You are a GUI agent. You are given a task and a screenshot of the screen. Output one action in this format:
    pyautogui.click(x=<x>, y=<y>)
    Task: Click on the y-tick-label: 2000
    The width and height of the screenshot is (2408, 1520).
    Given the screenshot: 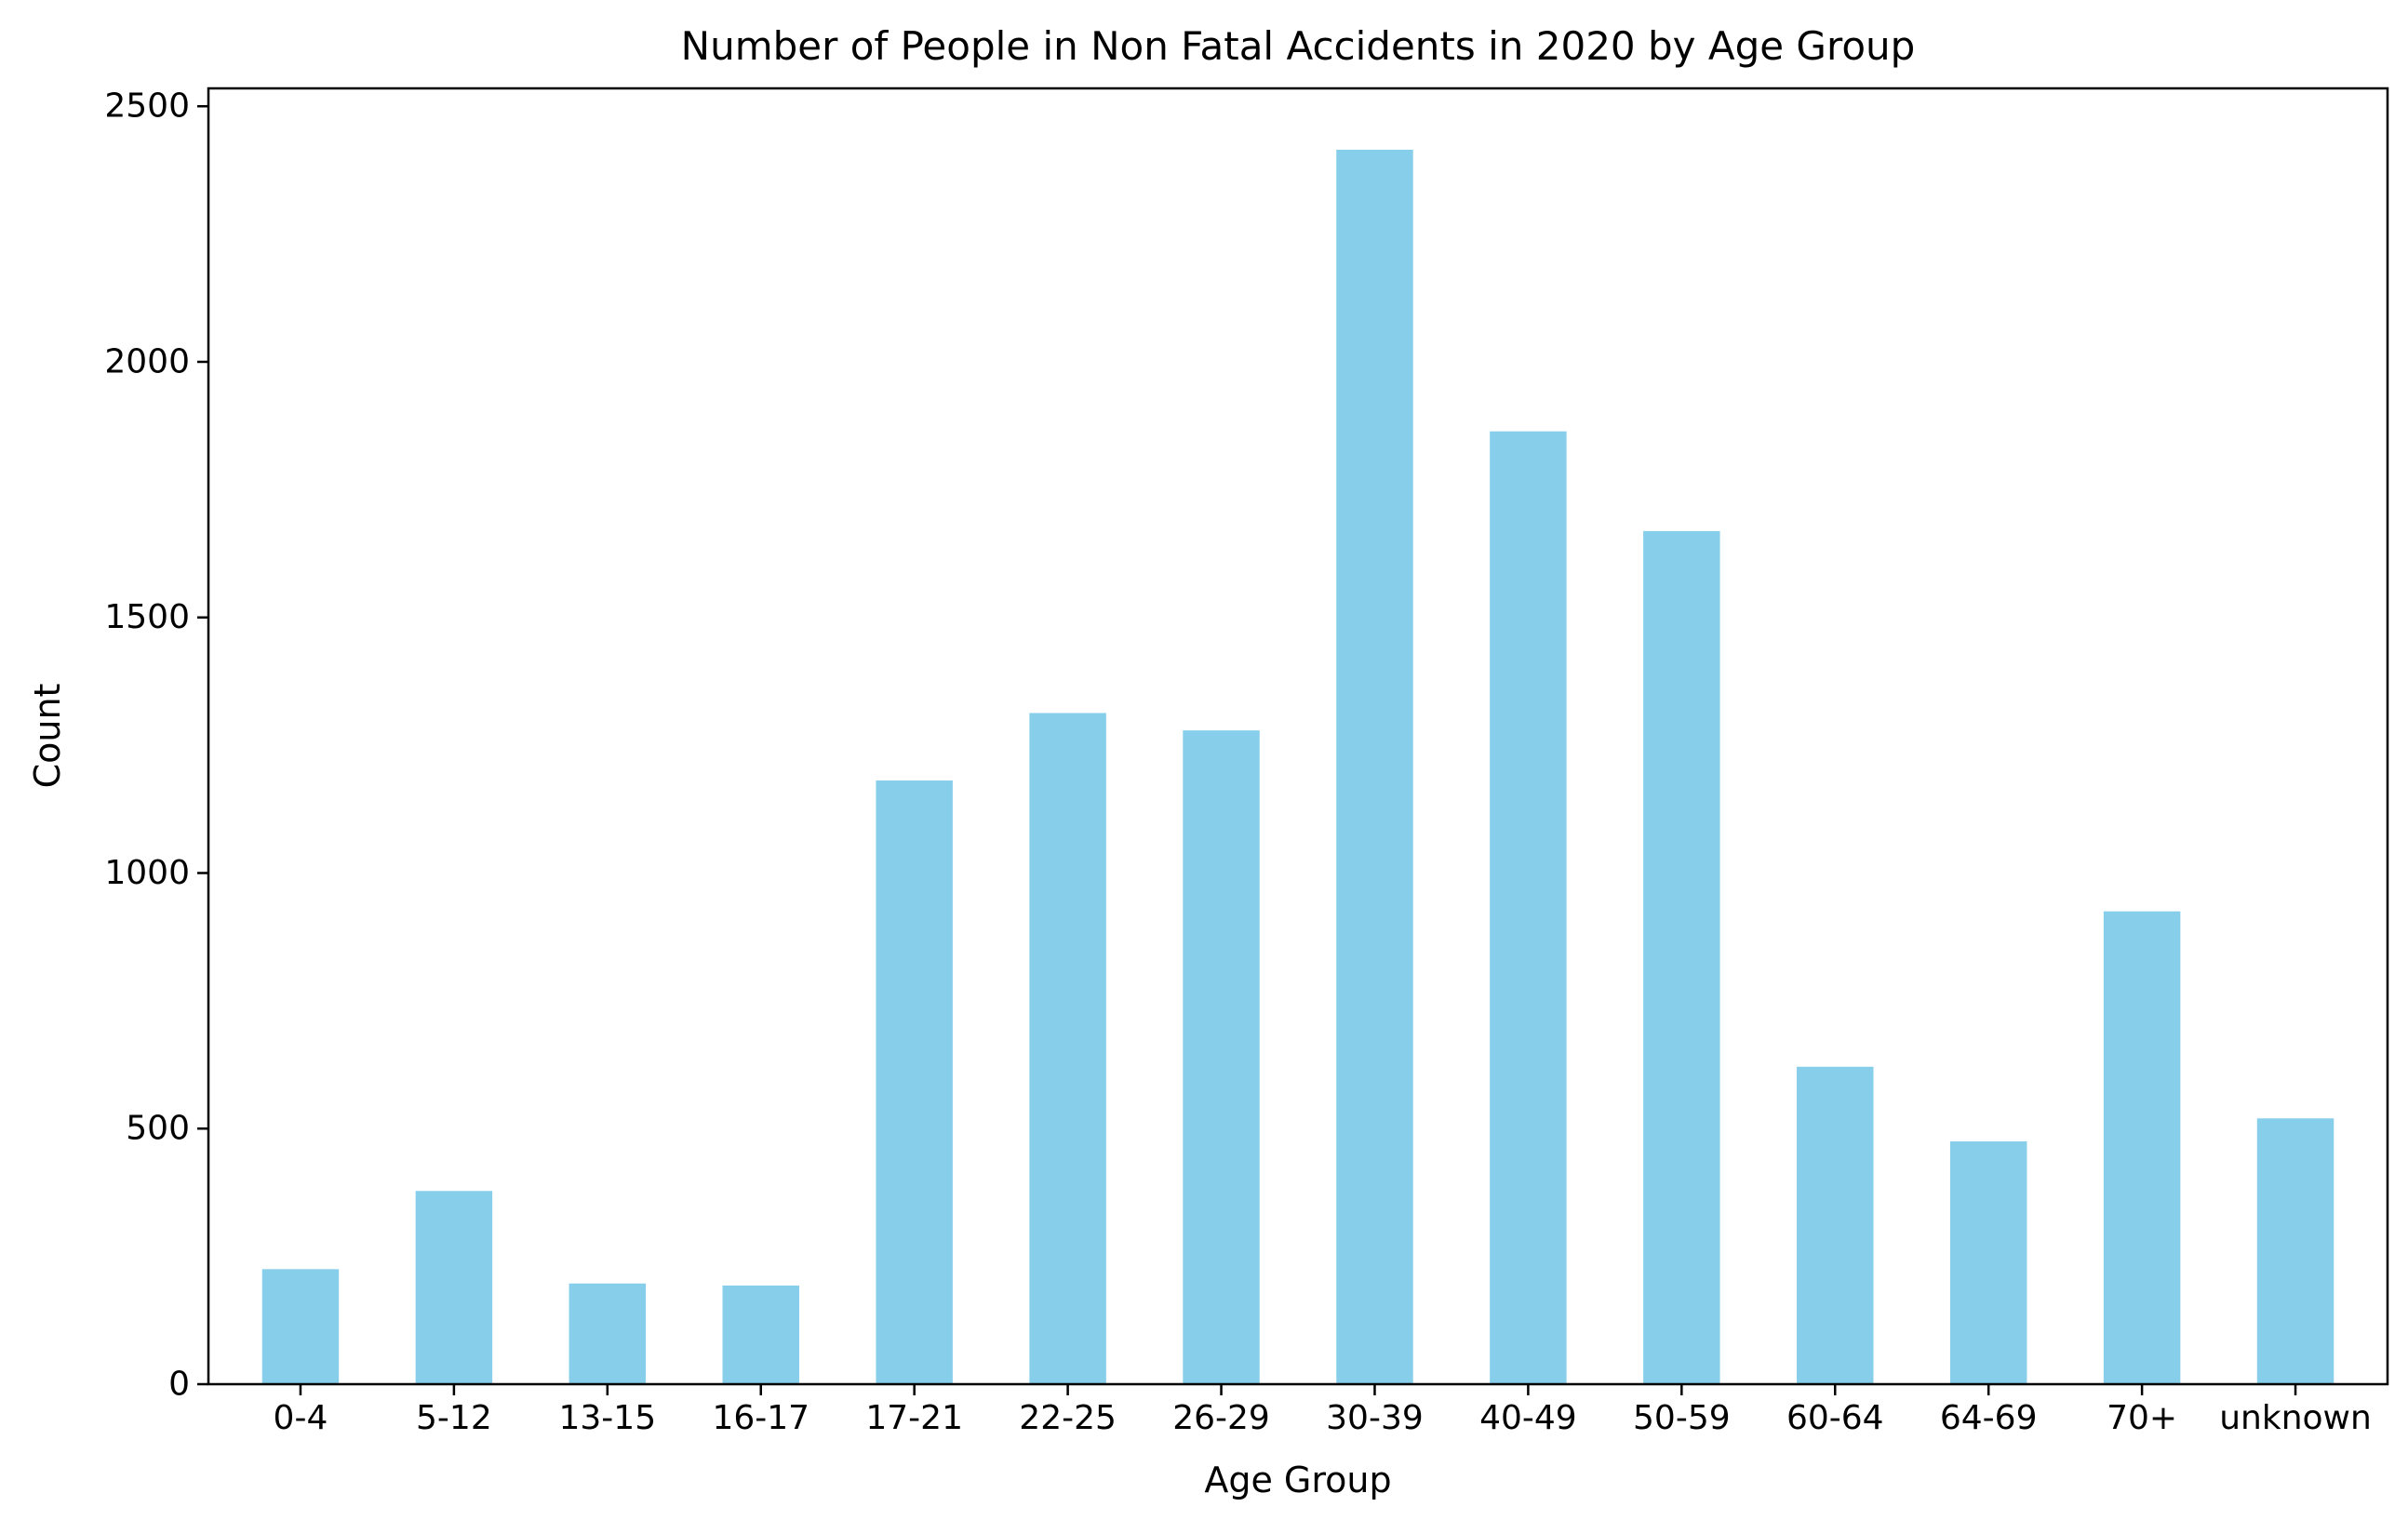 What is the action you would take?
    pyautogui.click(x=147, y=361)
    